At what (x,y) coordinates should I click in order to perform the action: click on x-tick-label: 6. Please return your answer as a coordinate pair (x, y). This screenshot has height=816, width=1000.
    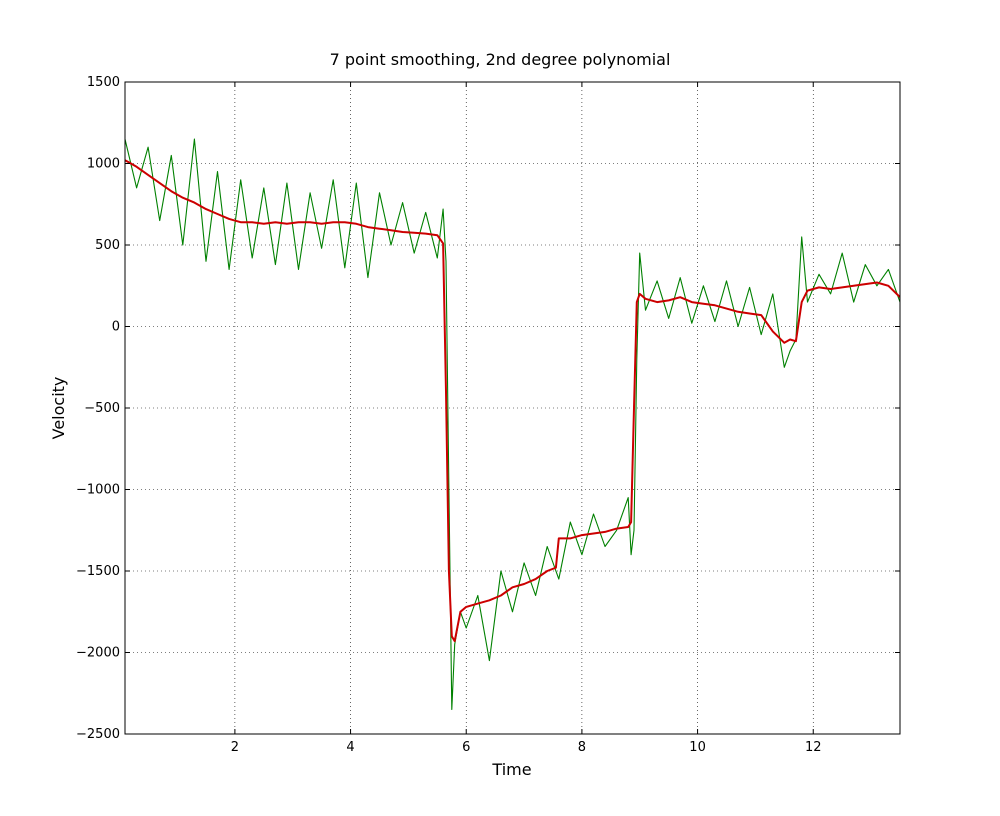
    Looking at the image, I should click on (466, 747).